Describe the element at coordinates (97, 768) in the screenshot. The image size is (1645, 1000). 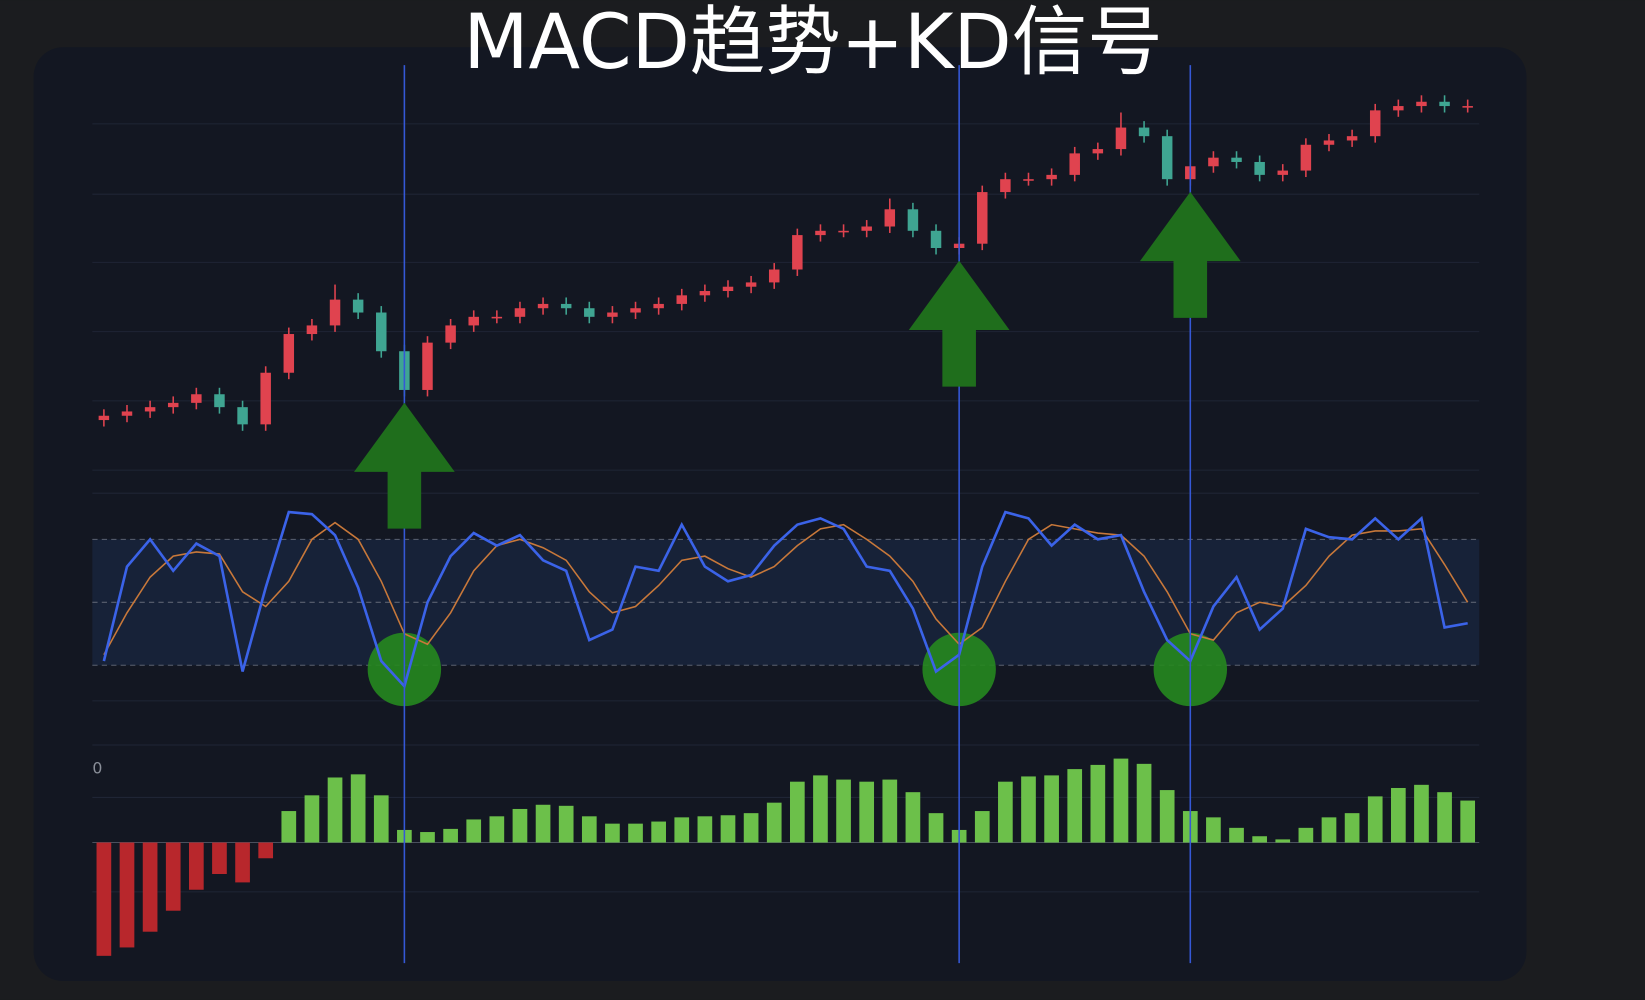
I see `y-tick-label: 0` at that location.